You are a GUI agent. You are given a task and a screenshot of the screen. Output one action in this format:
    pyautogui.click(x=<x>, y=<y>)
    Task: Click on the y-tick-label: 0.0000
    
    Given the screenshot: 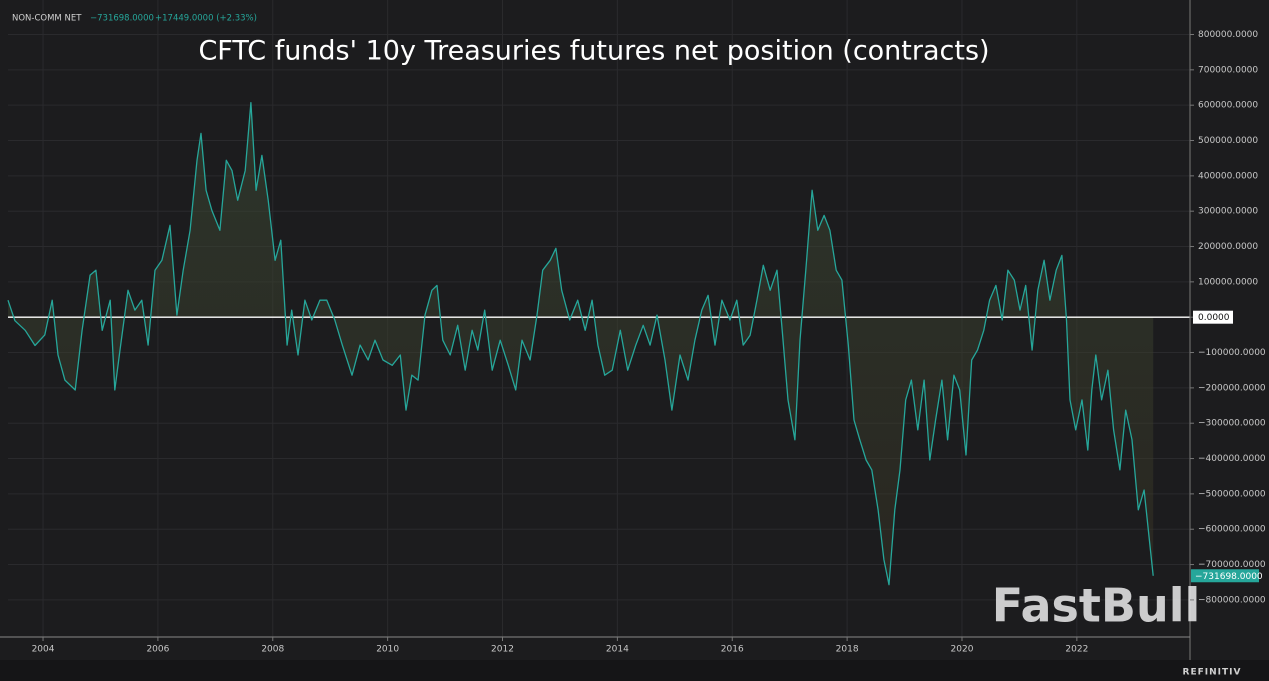 What is the action you would take?
    pyautogui.click(x=1214, y=318)
    